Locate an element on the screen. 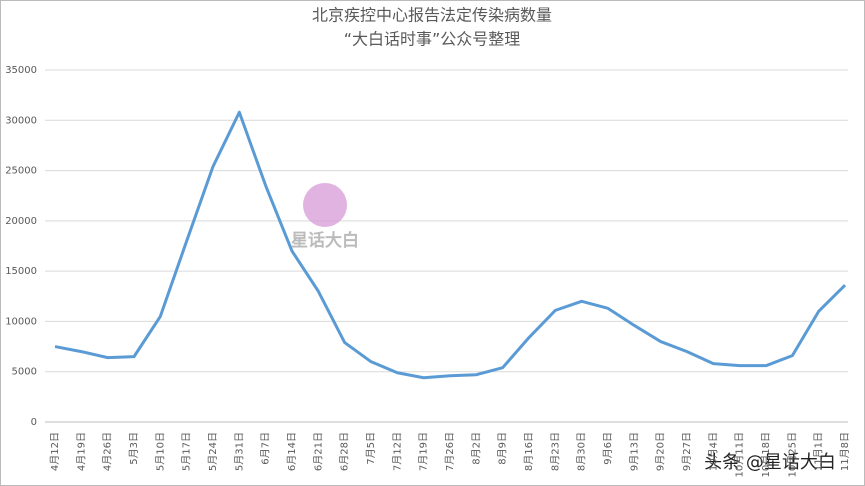  y-tick-label: 15000 is located at coordinates (21, 271).